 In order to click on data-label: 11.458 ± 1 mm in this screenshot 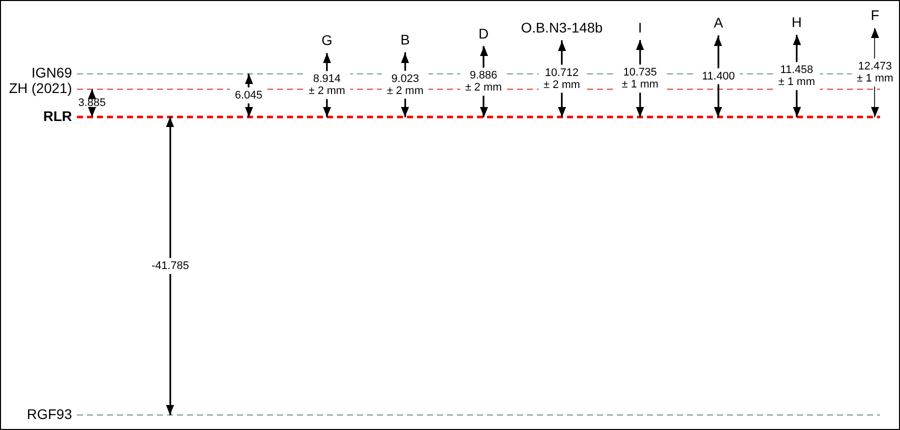, I will do `click(796, 76)`.